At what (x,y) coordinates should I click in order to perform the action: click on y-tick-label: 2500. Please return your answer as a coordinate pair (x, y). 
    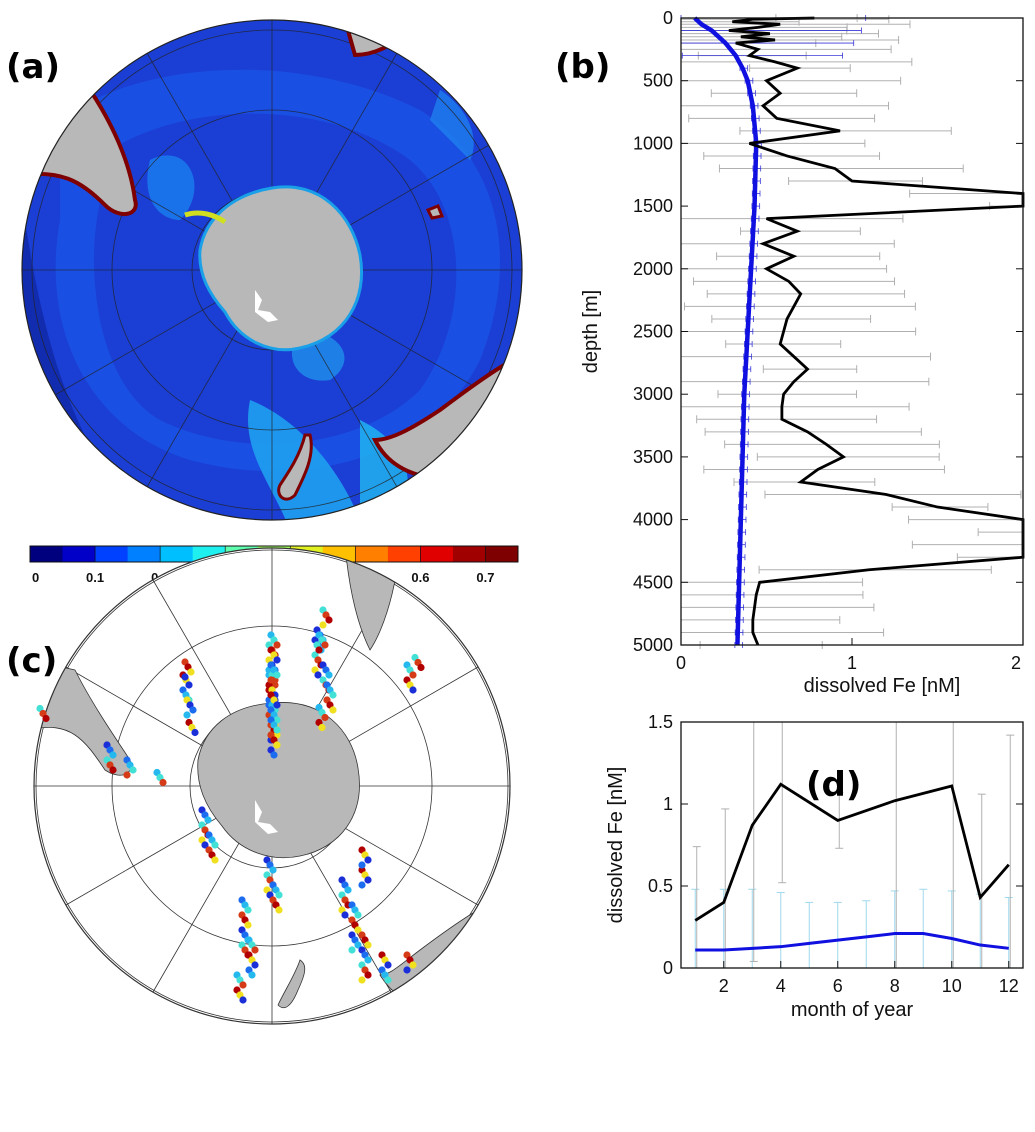
    Looking at the image, I should click on (653, 332).